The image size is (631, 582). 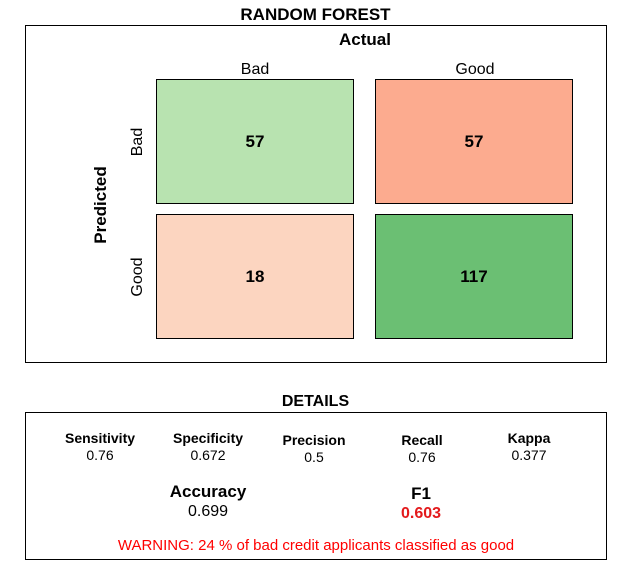 I want to click on metric-value: 0.699, so click(x=208, y=511).